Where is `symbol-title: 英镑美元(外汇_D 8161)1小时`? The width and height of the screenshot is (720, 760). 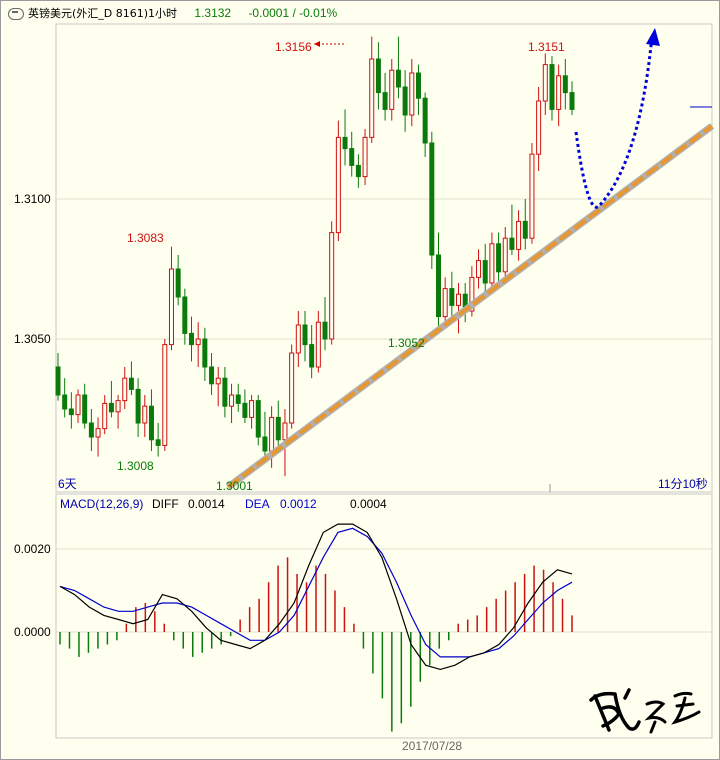 symbol-title: 英镑美元(外汇_D 8161)1小时 is located at coordinates (103, 13).